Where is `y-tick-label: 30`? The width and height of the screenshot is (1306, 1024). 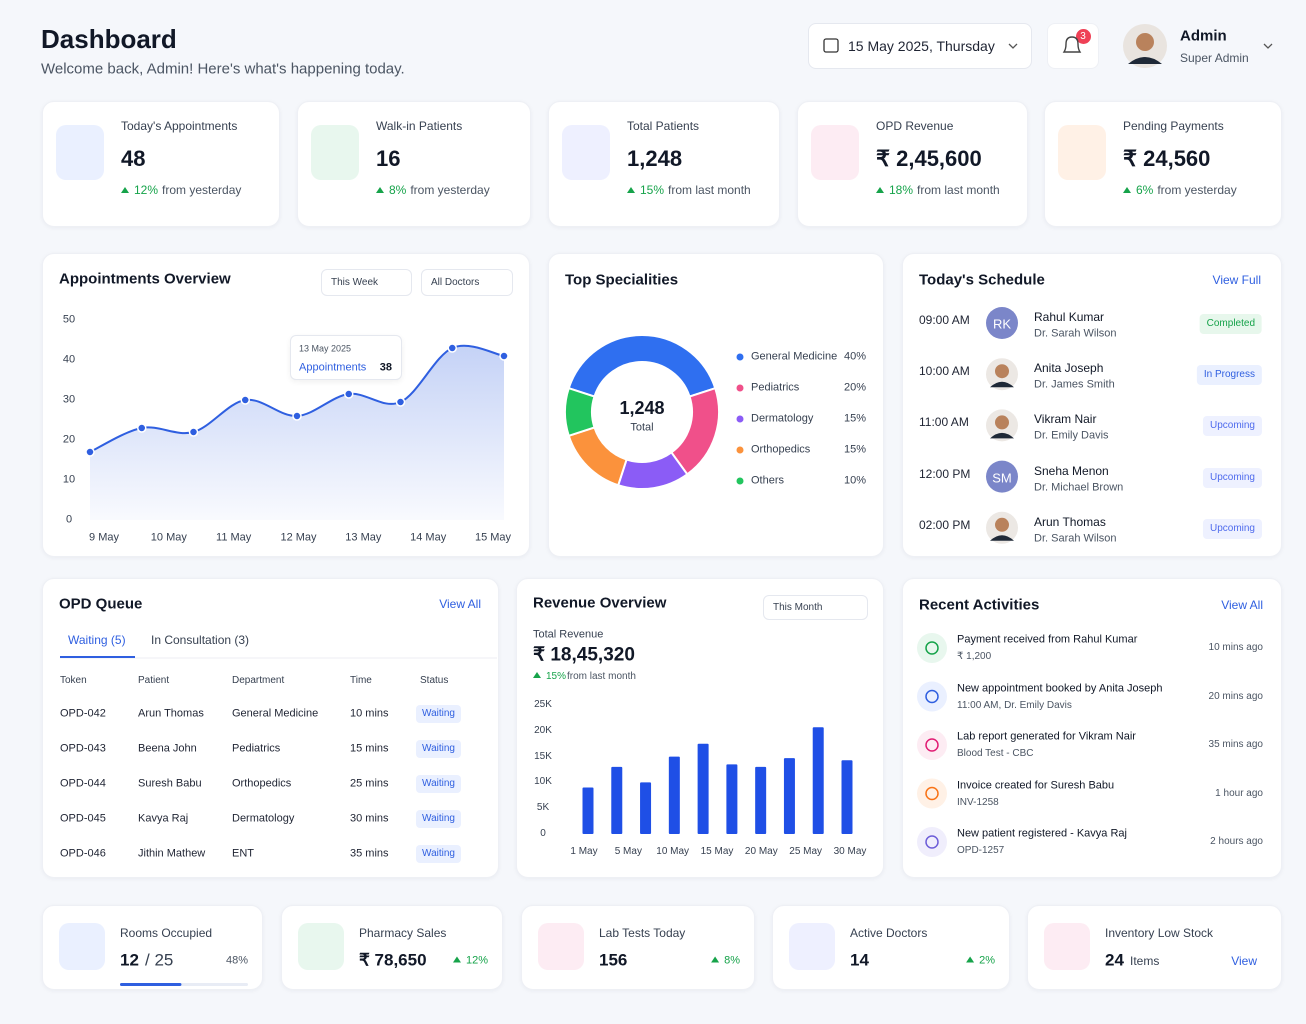
y-tick-label: 30 is located at coordinates (69, 399).